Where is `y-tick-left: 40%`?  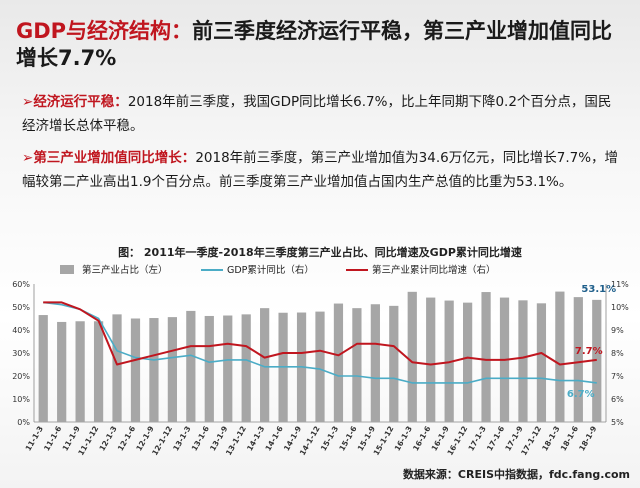
y-tick-left: 40% is located at coordinates (21, 330).